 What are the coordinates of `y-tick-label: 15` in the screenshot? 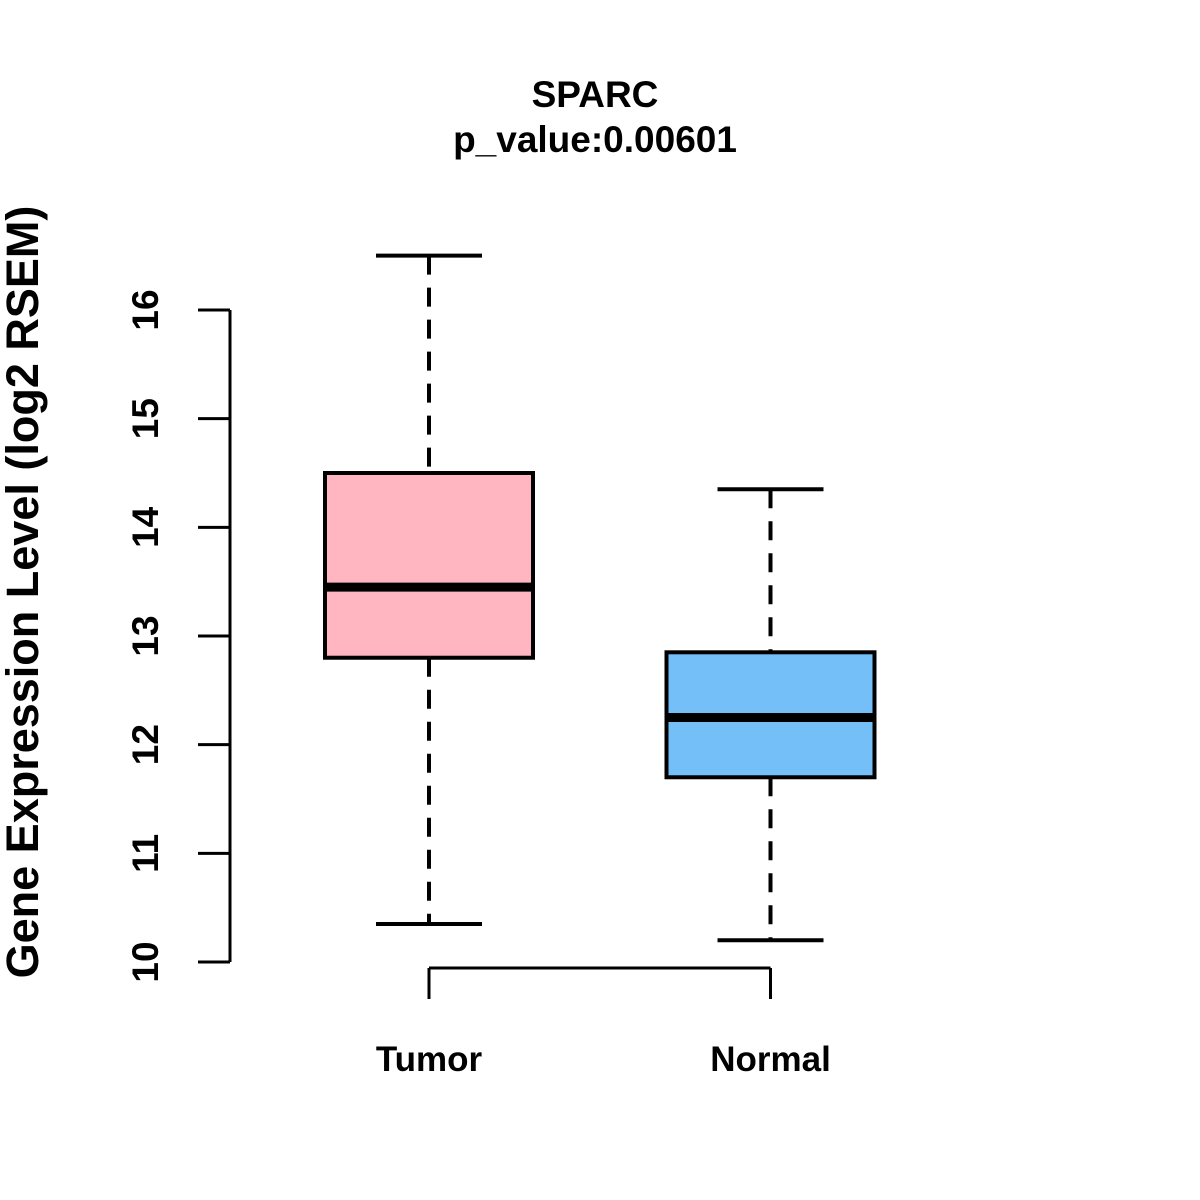 It's located at (145, 418).